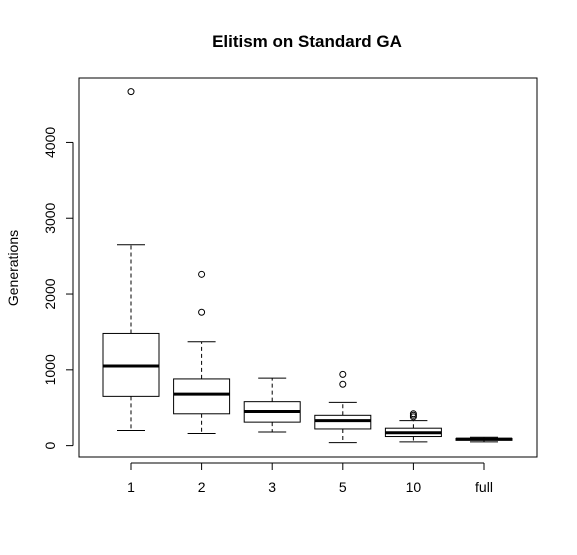 This screenshot has height=555, width=577. I want to click on chart-title: Elitism on Standard GA, so click(307, 41).